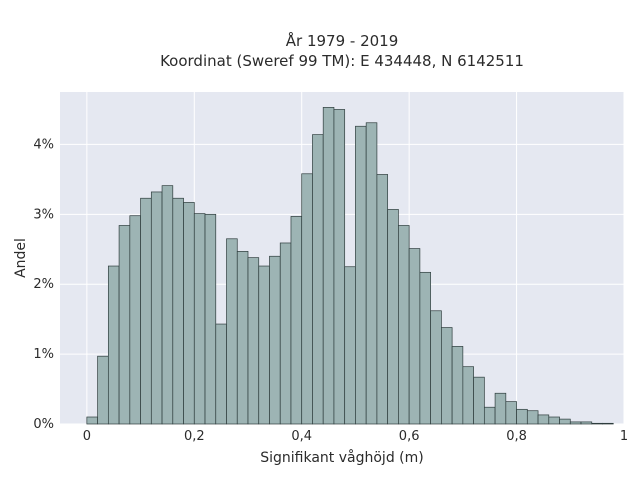 The width and height of the screenshot is (640, 480). What do you see at coordinates (43, 424) in the screenshot?
I see `y-tick-label: 0%` at bounding box center [43, 424].